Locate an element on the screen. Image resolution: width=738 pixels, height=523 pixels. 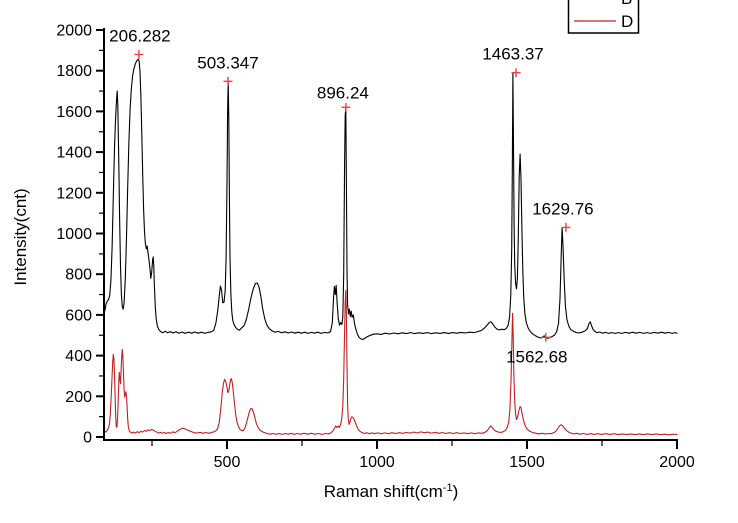
legend-box is located at coordinates (603, 17).